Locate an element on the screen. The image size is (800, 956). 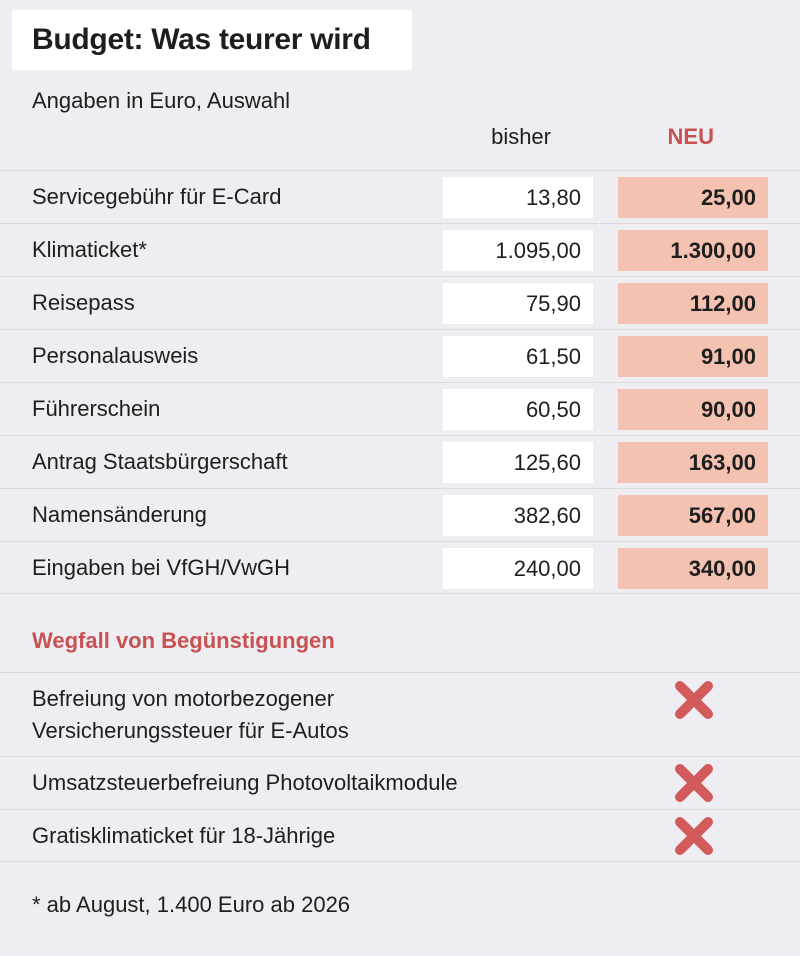
value-neu: 90,00 is located at coordinates (693, 409).